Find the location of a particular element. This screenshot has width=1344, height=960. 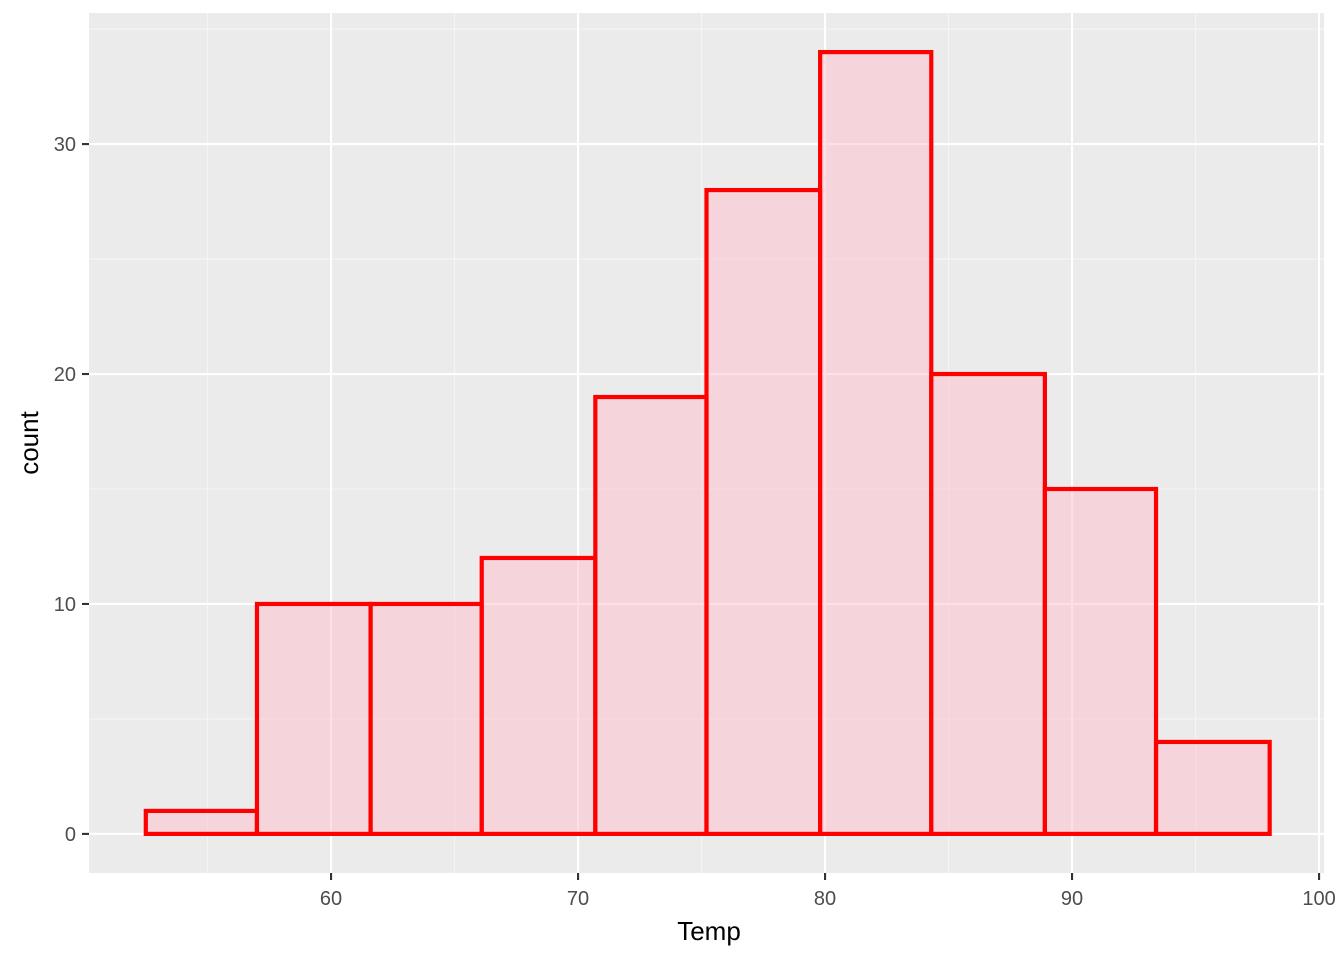

x-tick-label: 60 is located at coordinates (331, 899).